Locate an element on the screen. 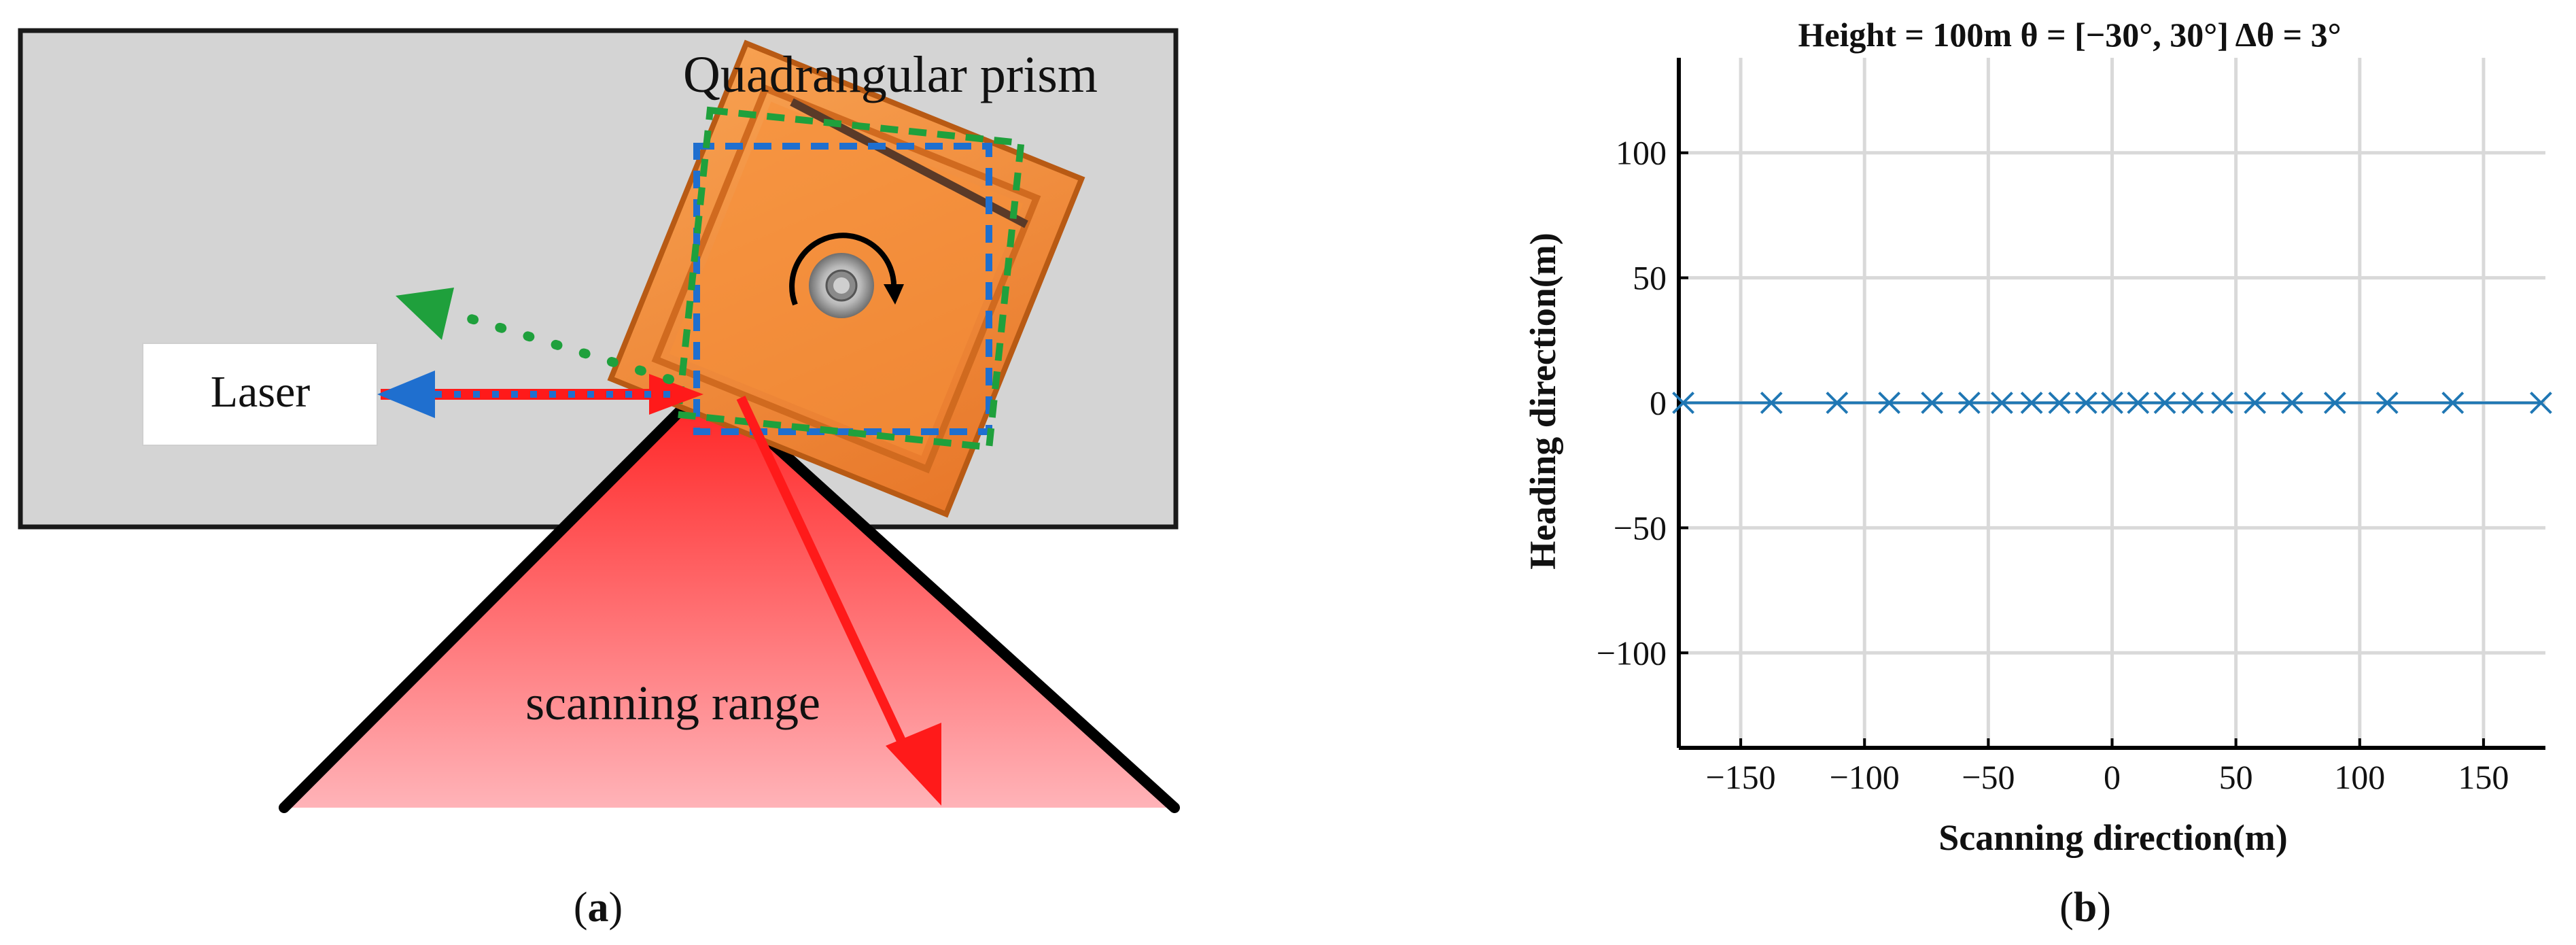 This screenshot has height=945, width=2576. blue-dashed-prism-outline is located at coordinates (842, 289).